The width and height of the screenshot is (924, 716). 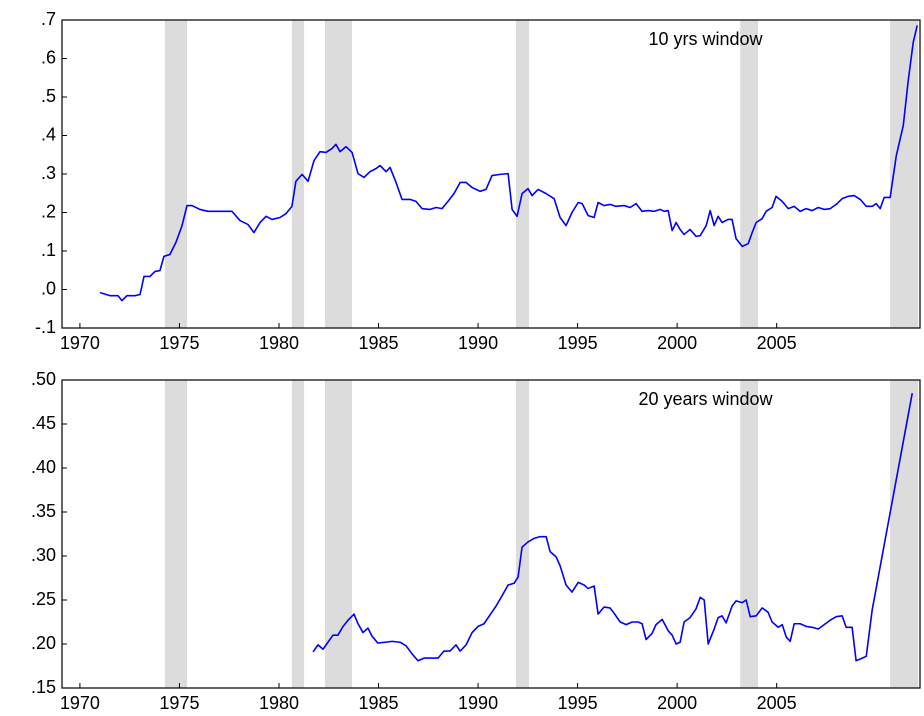 I want to click on y-tick-label: .1, so click(x=48, y=250).